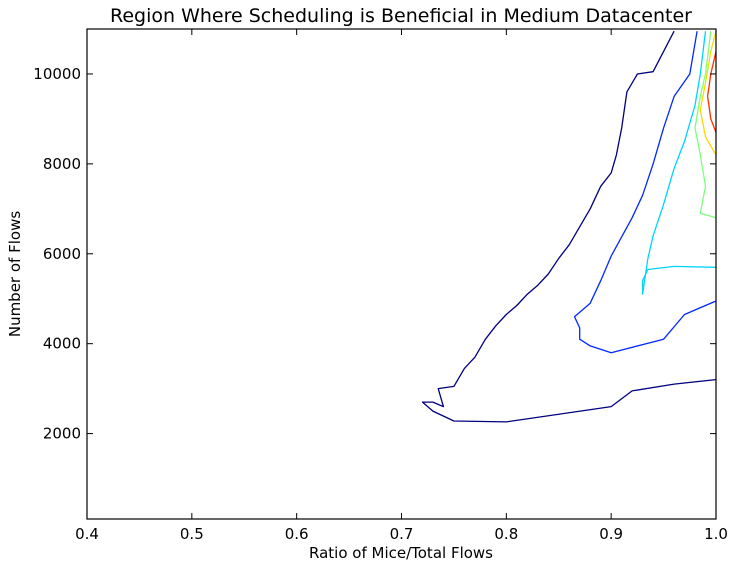 This screenshot has height=569, width=734. Describe the element at coordinates (62, 344) in the screenshot. I see `y-tick-label: 4000` at that location.